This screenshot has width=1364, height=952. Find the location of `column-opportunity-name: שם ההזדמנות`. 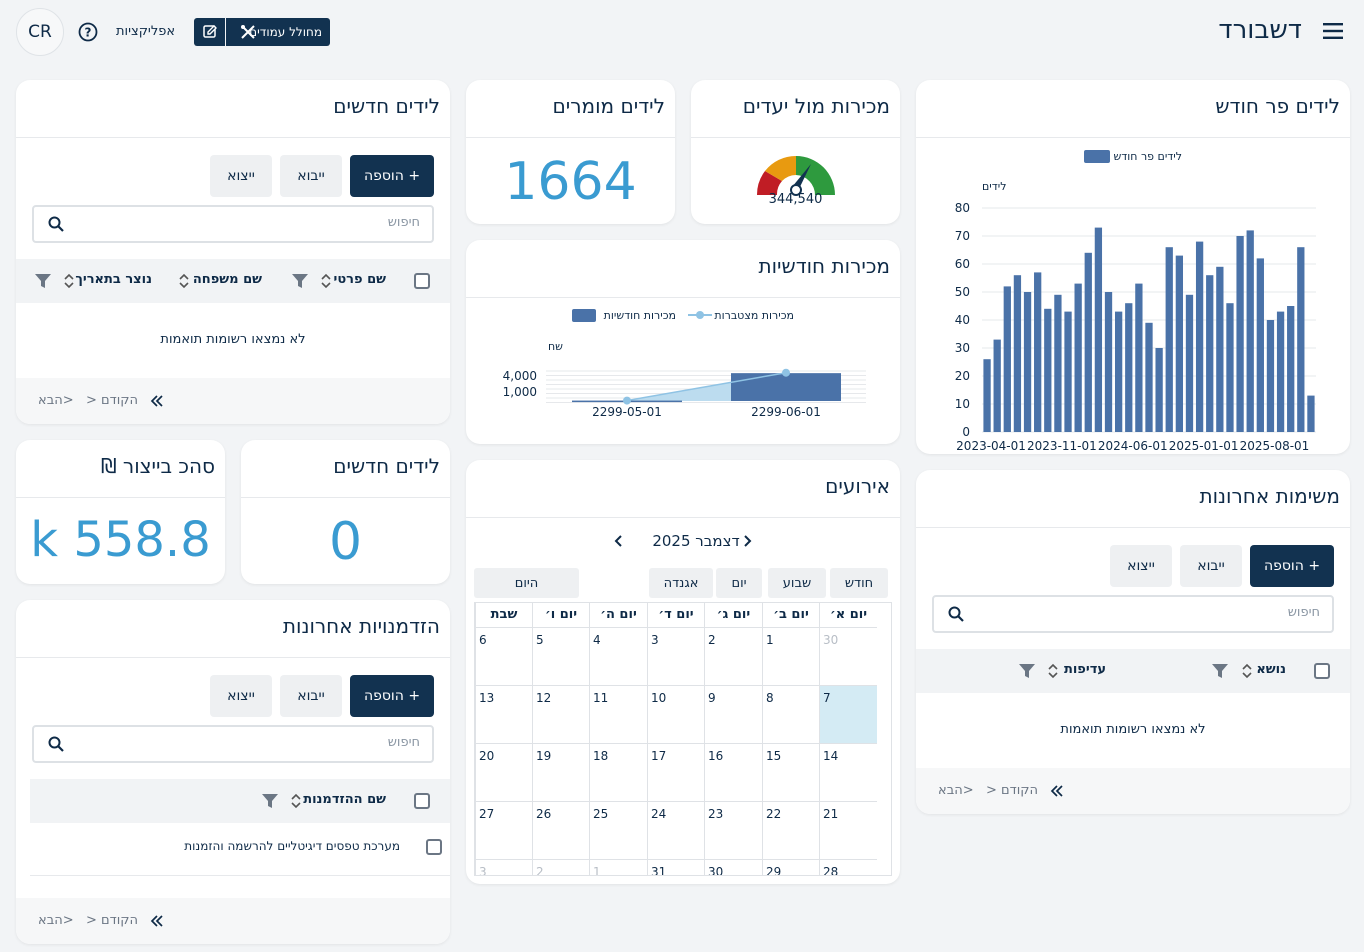

column-opportunity-name: שם ההזדמנות is located at coordinates (344, 799).